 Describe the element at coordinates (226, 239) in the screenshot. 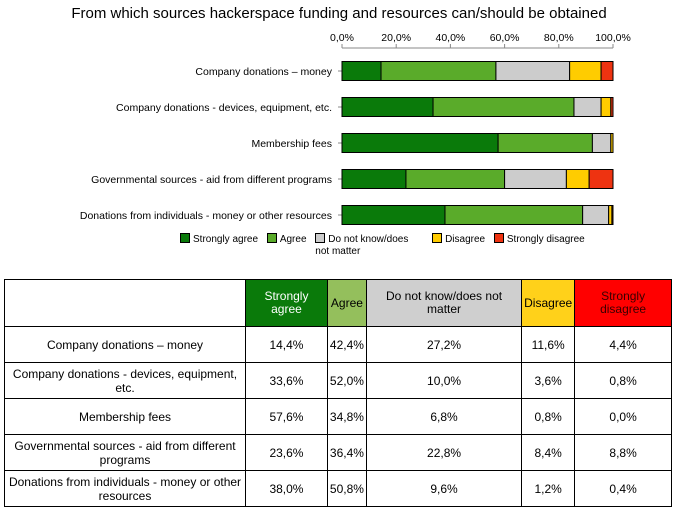

I see `legend-label: Strongly agree` at that location.